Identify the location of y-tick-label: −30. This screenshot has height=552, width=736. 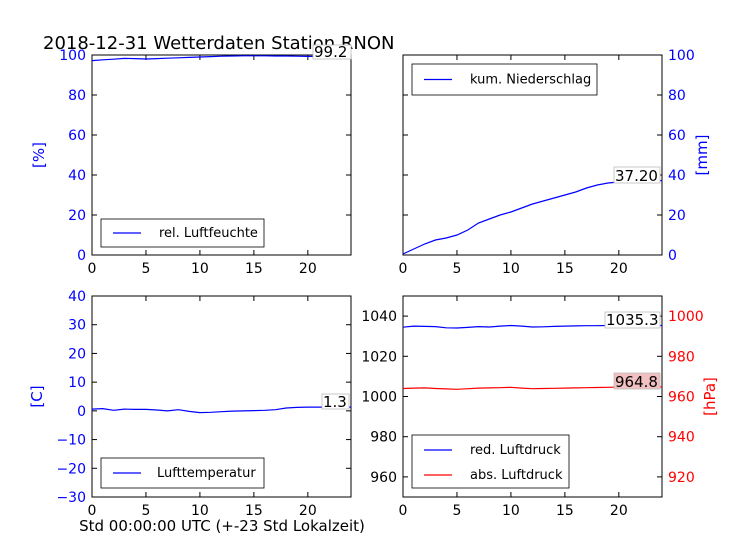
(71, 498).